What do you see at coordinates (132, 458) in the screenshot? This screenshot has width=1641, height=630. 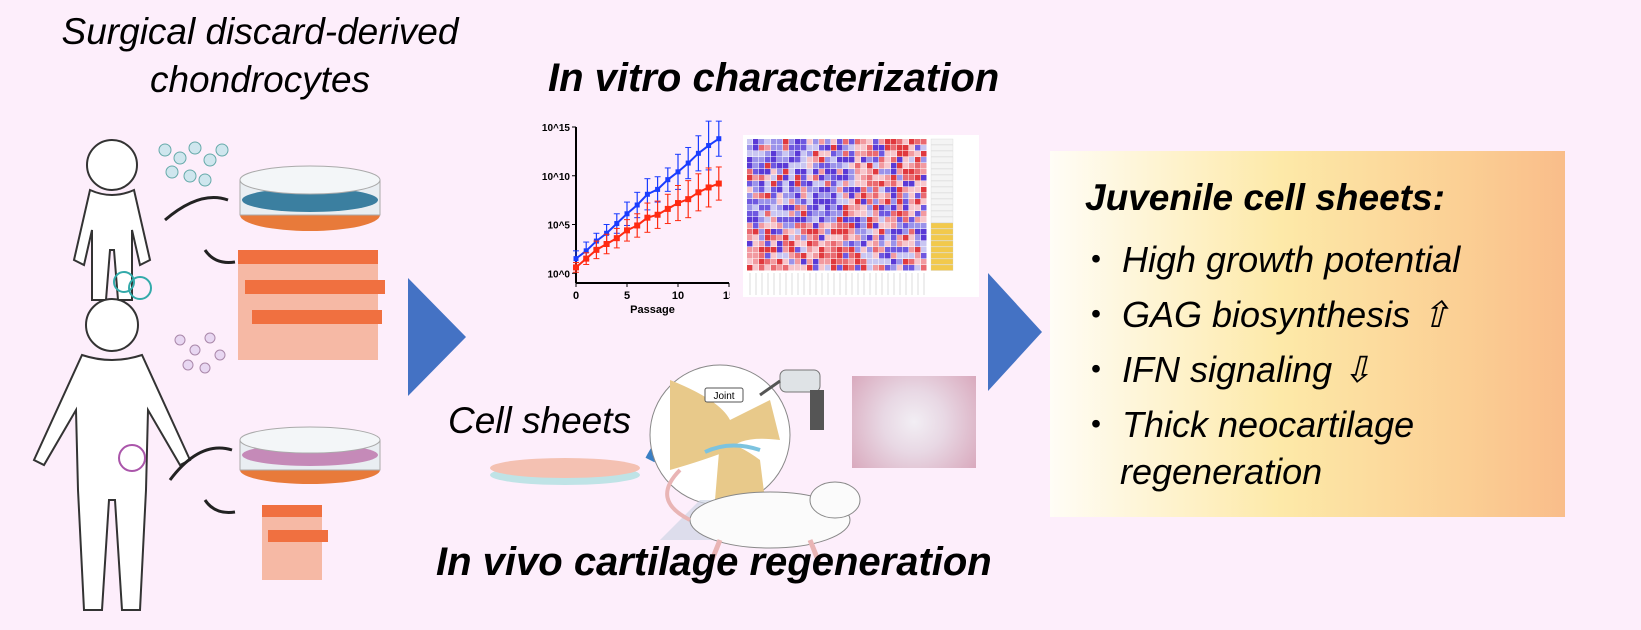 I see `hip-highlight-icon` at bounding box center [132, 458].